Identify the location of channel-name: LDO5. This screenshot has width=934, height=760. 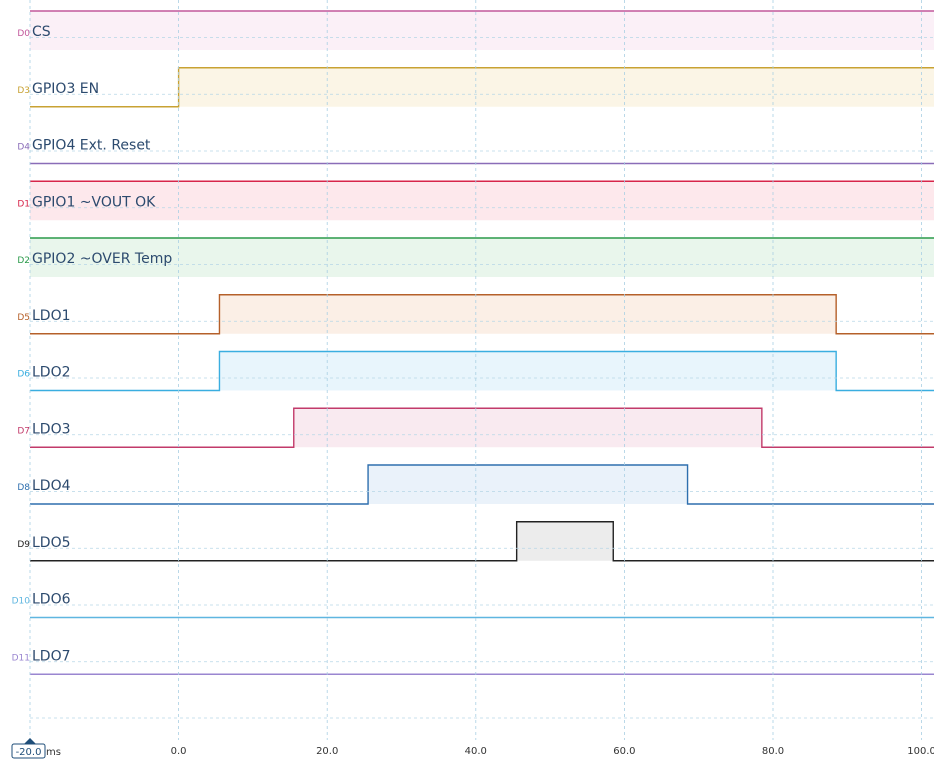
(51, 543).